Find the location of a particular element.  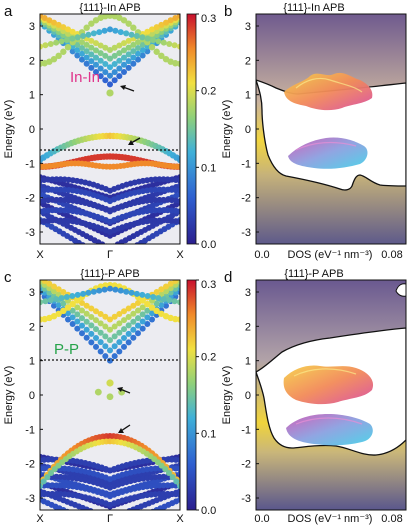

ytick-label: 2 is located at coordinates (248, 327).